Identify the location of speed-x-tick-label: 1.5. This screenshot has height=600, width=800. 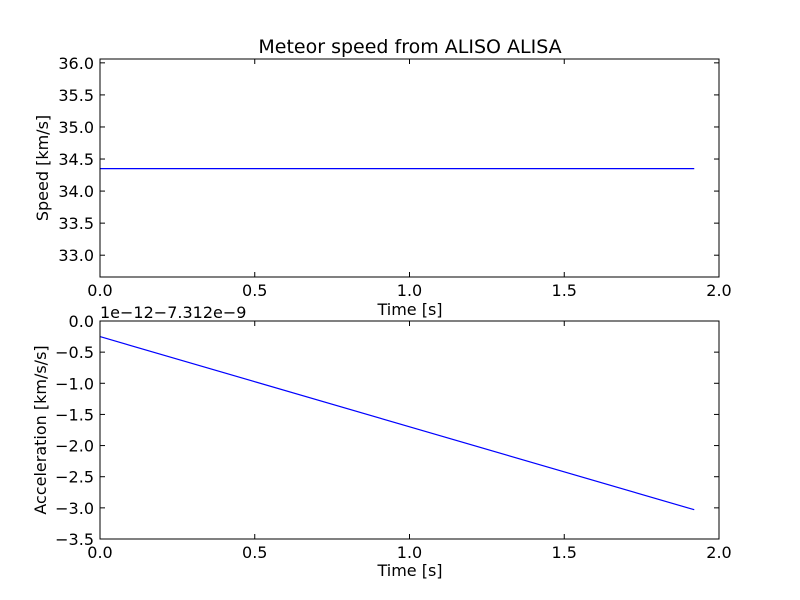
(564, 290).